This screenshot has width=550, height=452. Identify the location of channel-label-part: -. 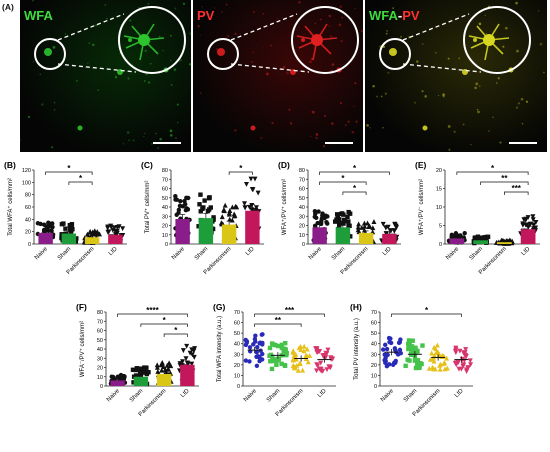
(400, 15).